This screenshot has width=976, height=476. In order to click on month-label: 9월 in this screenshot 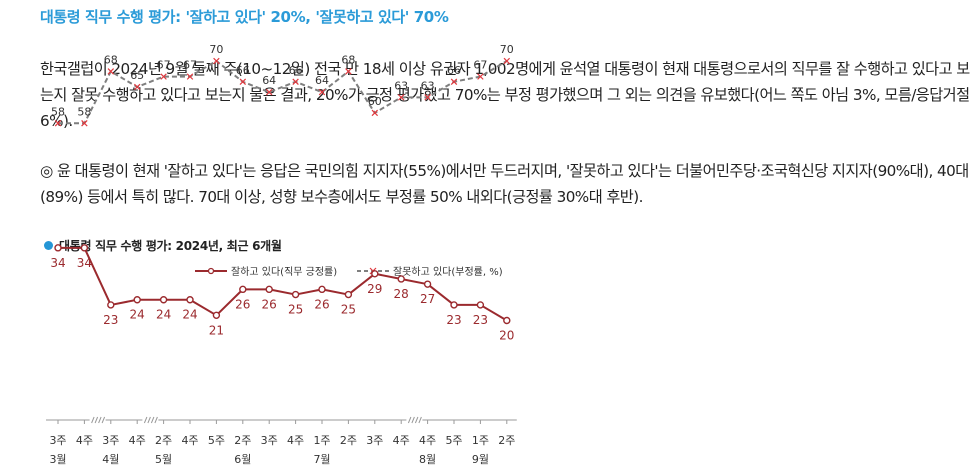, I will do `click(480, 459)`.